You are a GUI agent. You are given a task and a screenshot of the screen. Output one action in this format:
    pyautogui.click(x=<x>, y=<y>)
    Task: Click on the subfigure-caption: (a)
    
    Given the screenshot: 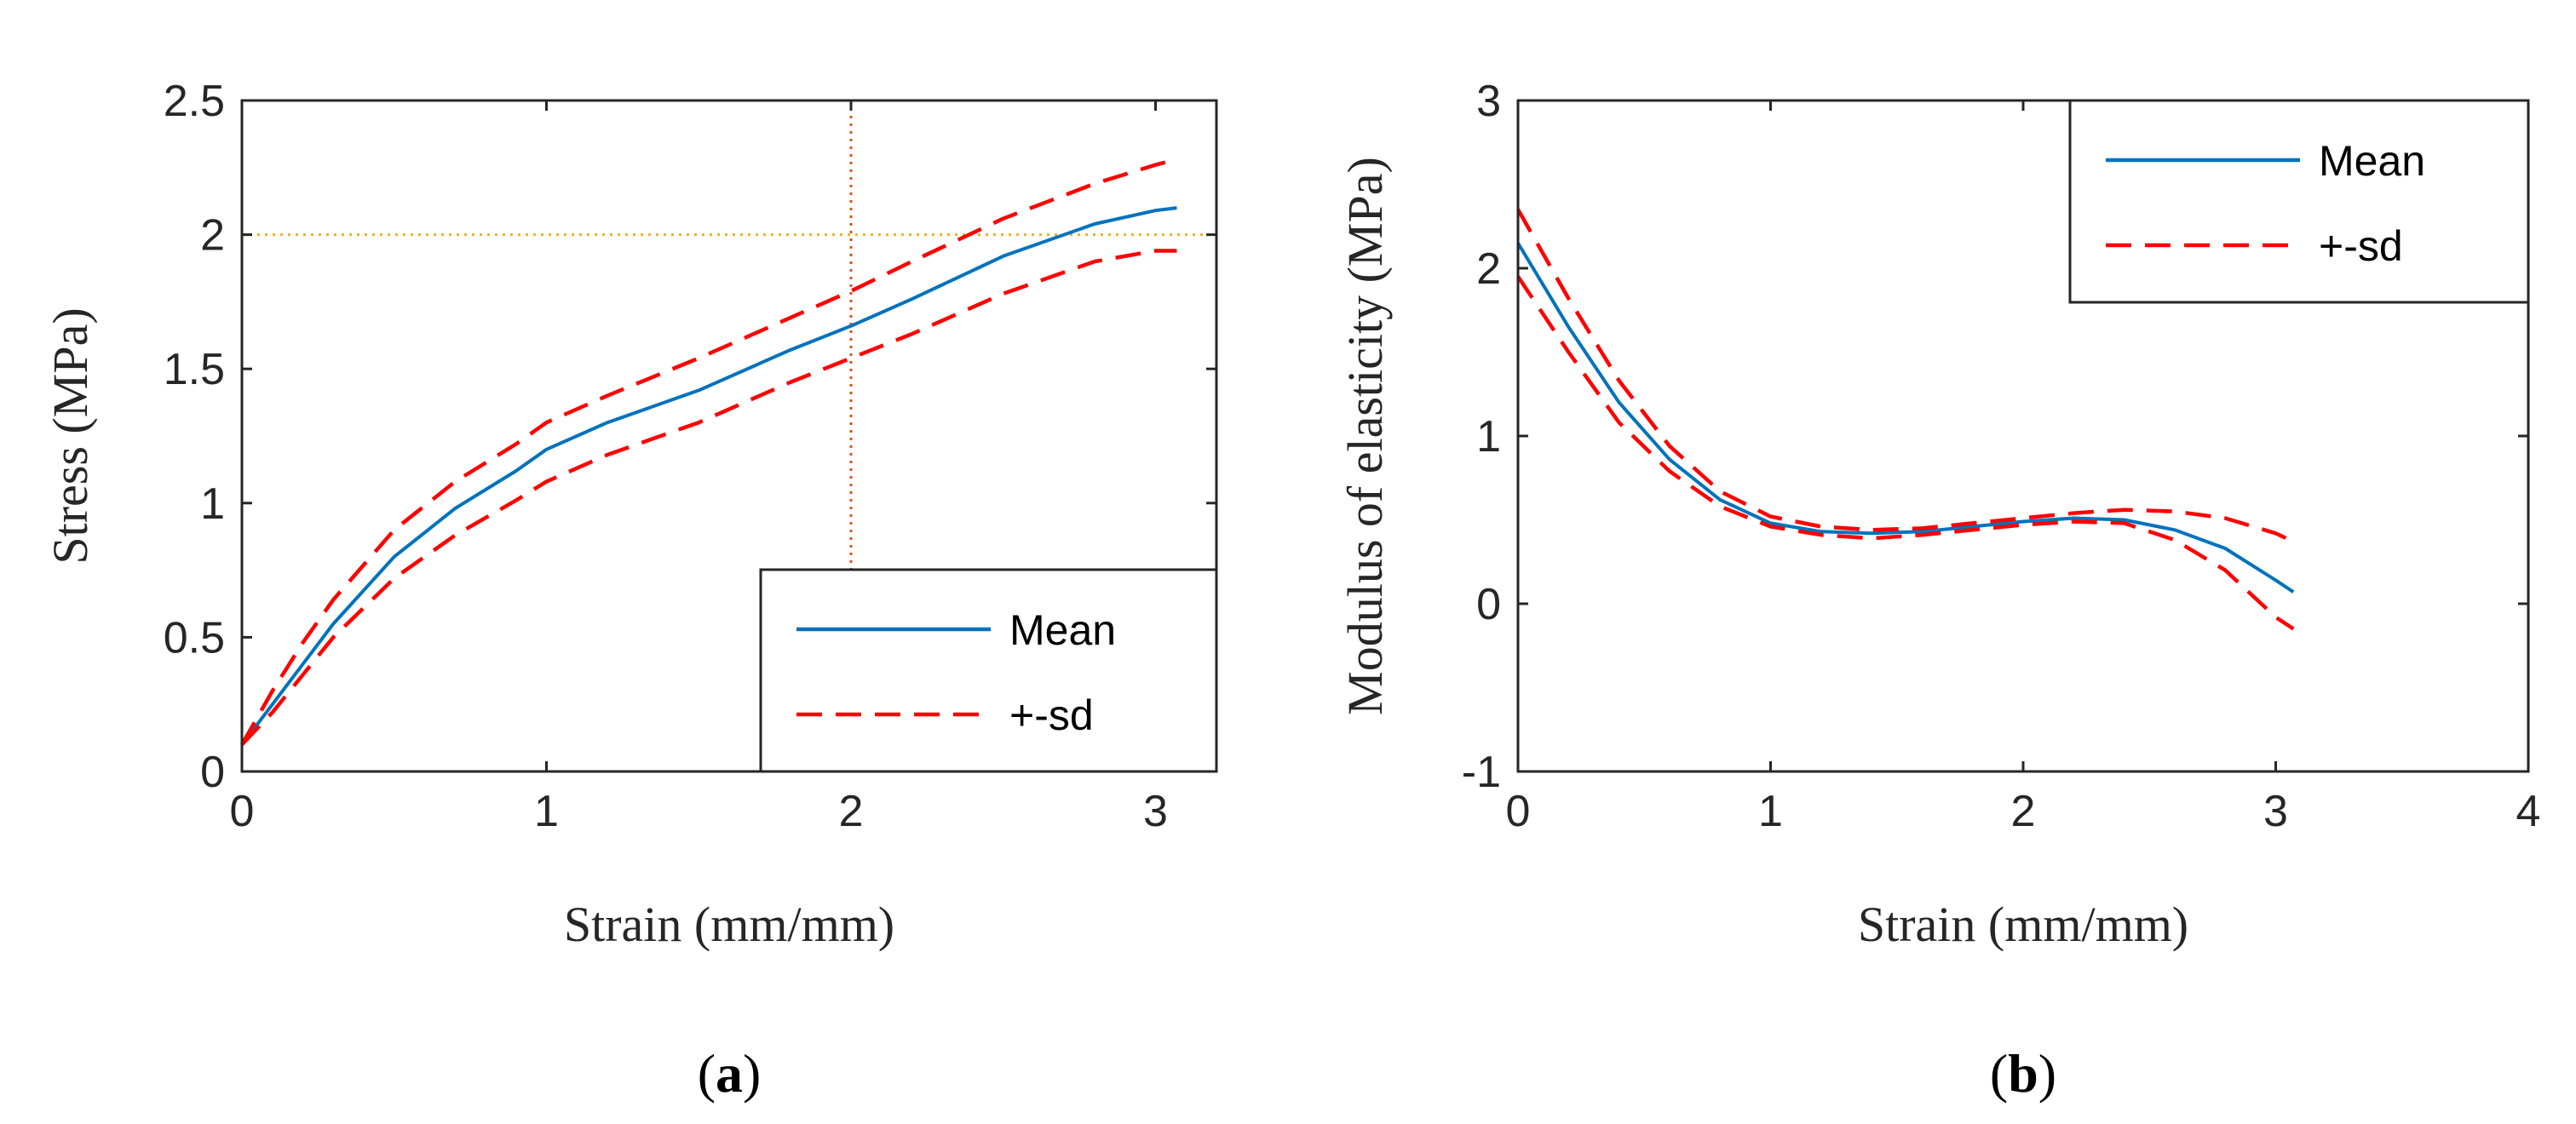 What is the action you would take?
    pyautogui.click(x=730, y=1073)
    